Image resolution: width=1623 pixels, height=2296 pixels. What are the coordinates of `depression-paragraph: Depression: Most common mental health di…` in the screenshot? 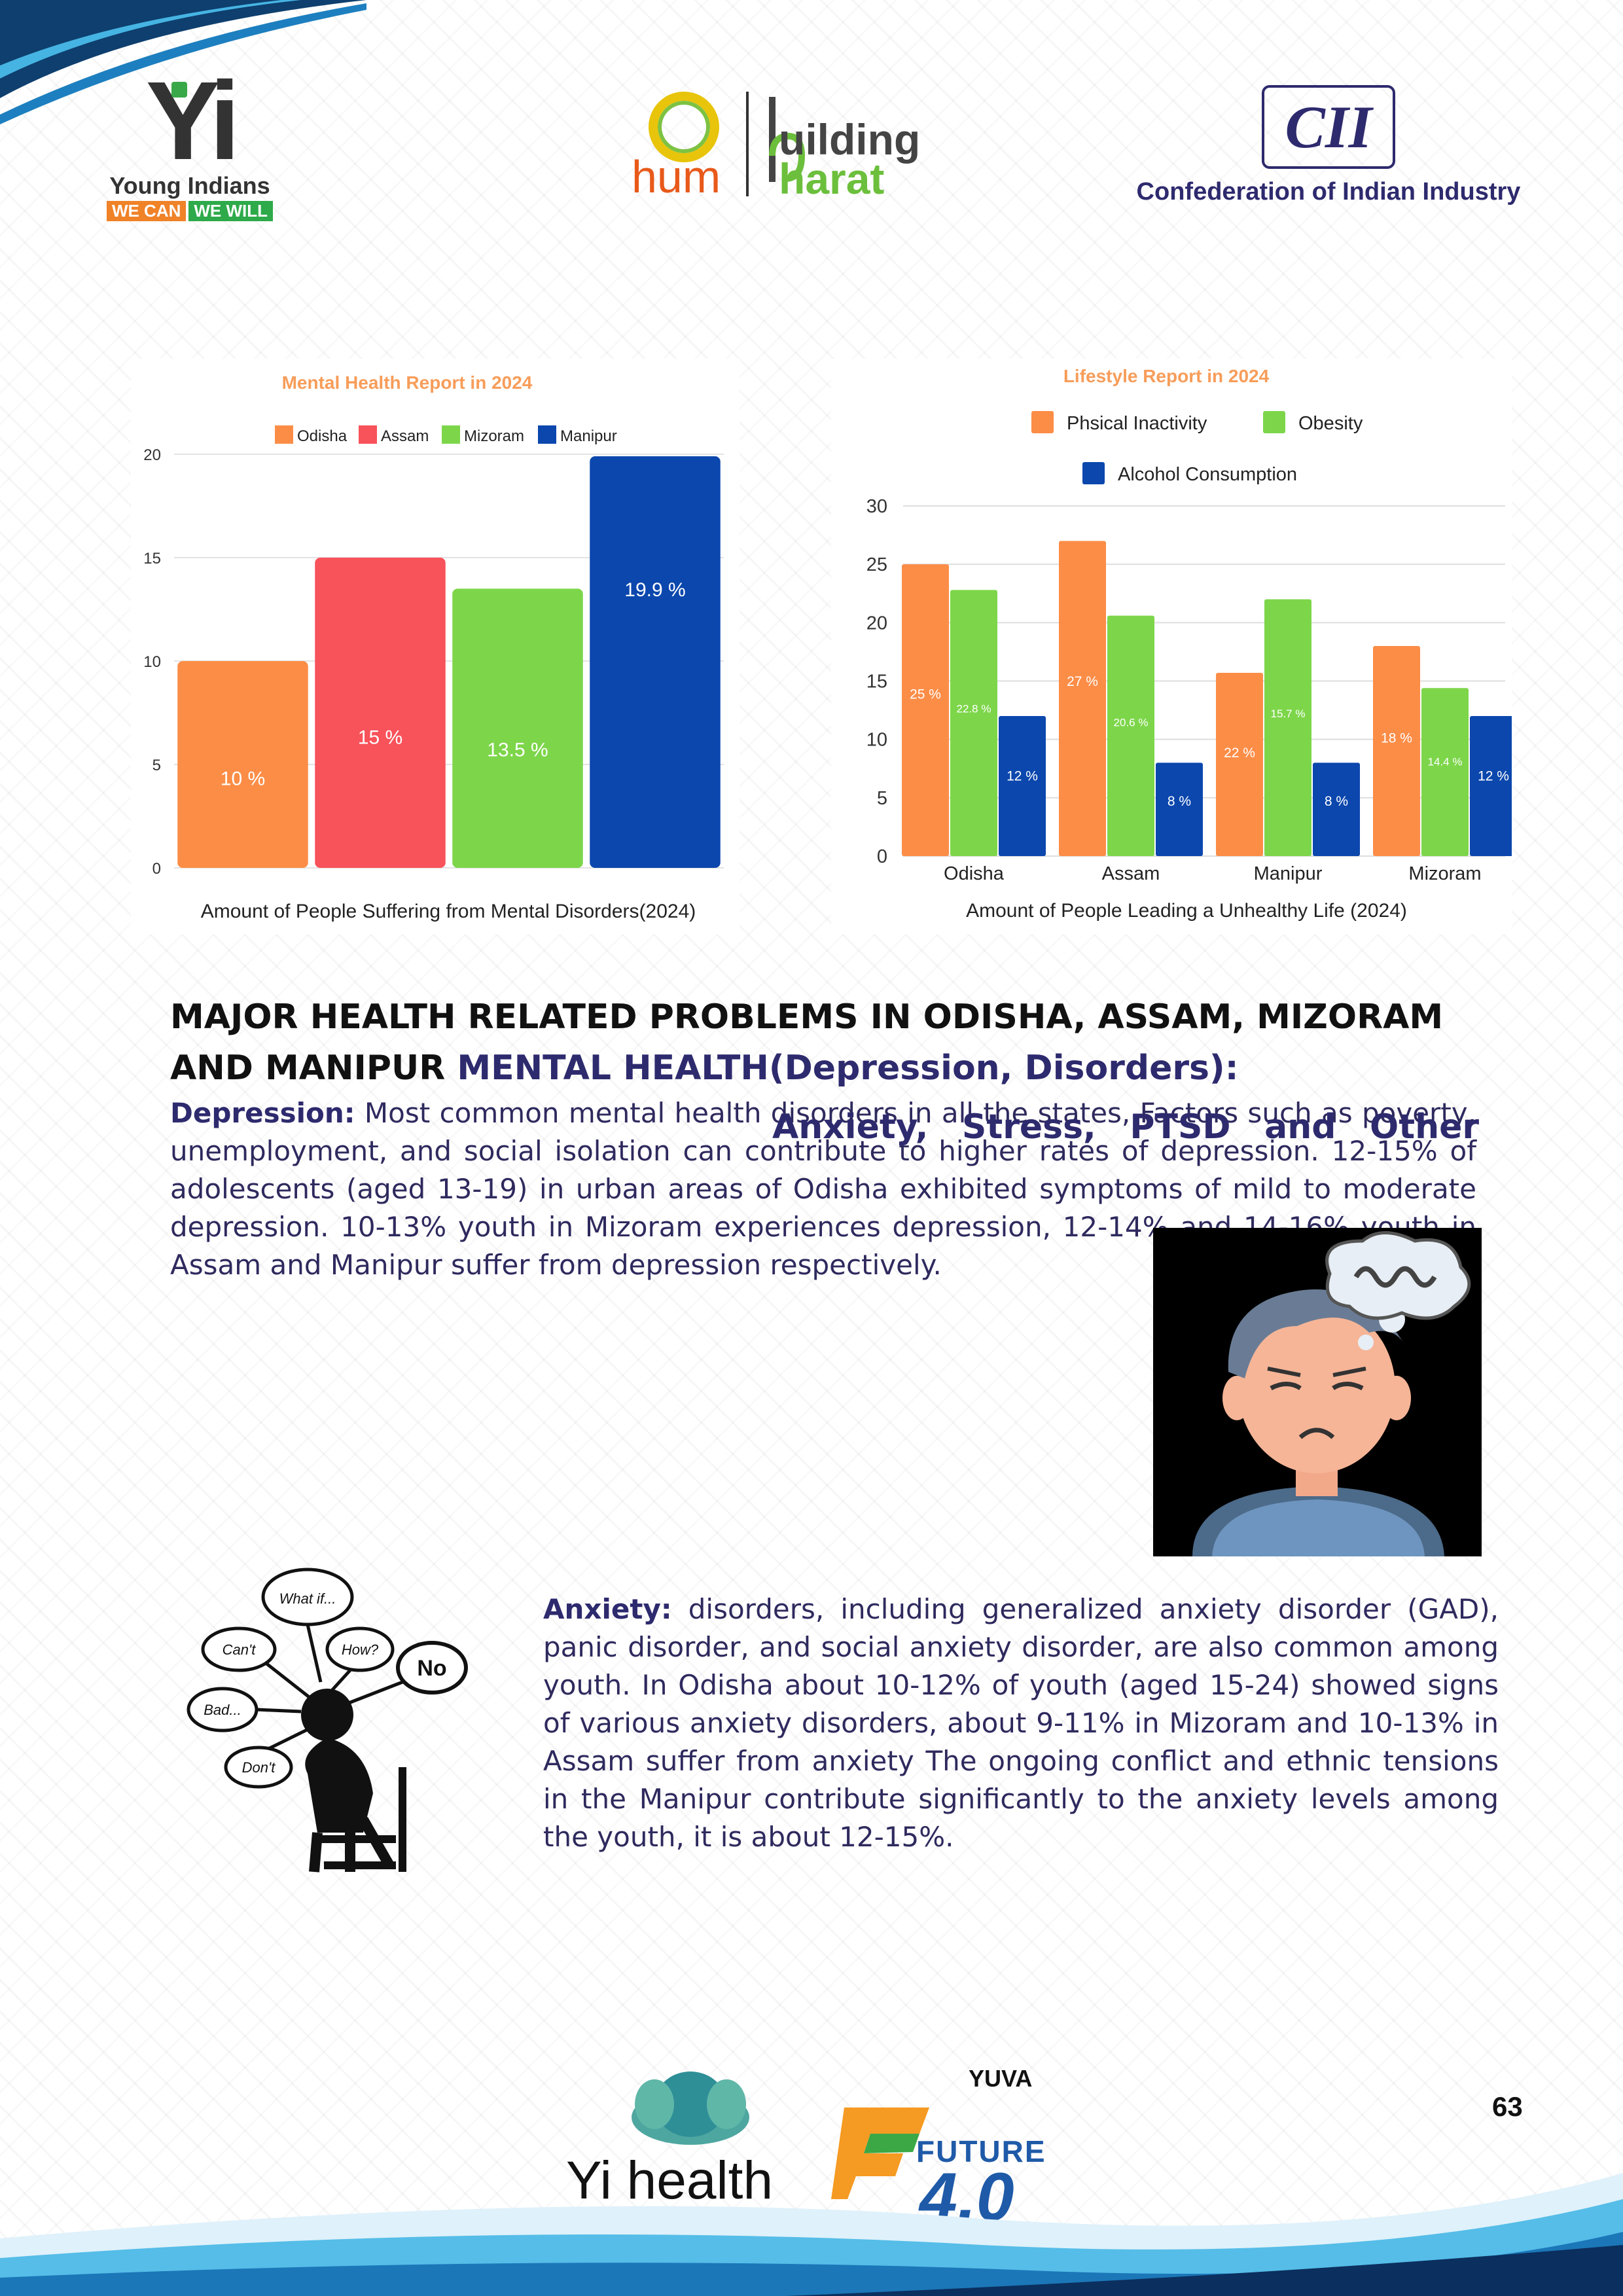 It's located at (823, 1189).